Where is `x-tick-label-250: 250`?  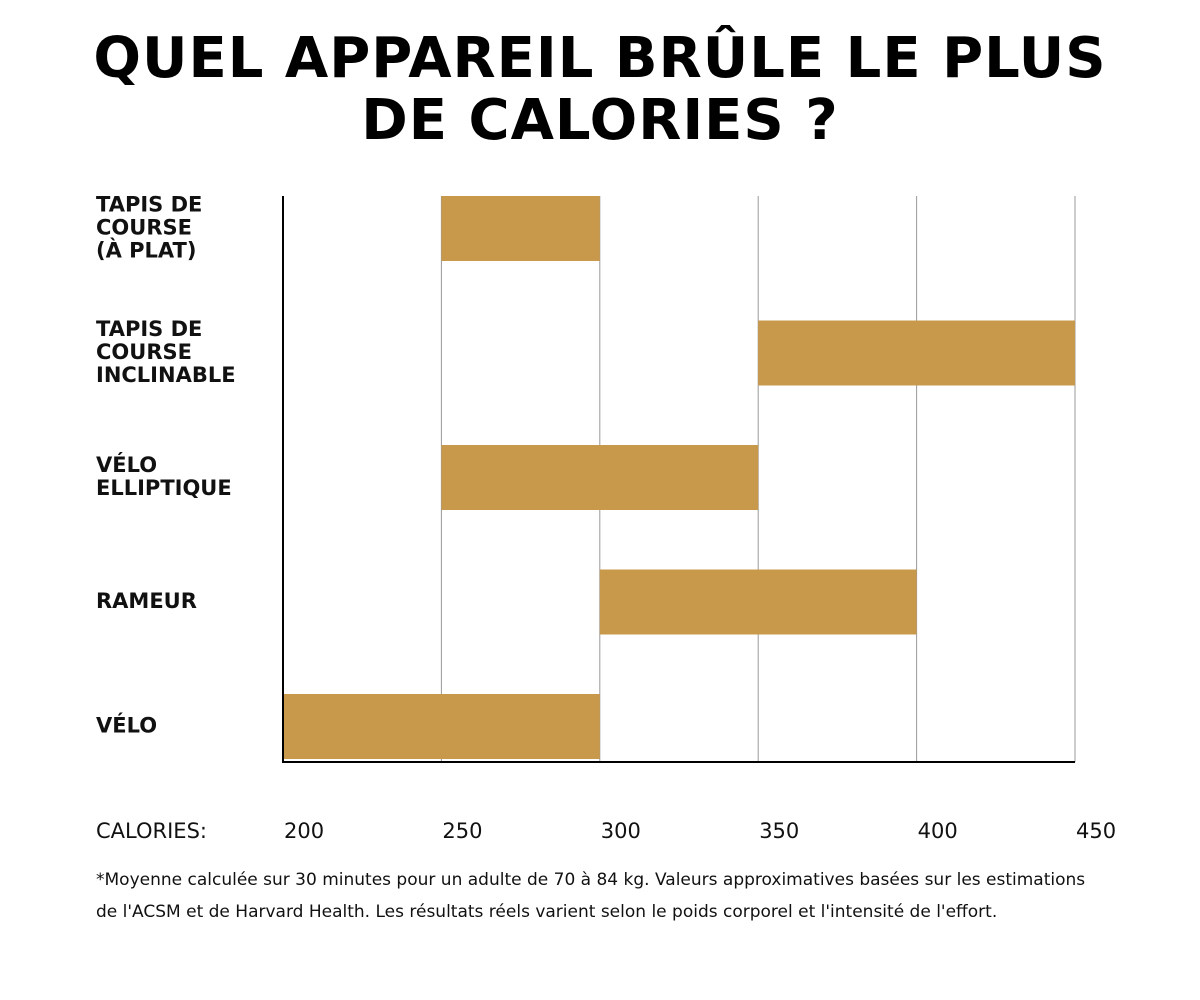
x-tick-label-250: 250 is located at coordinates (462, 831).